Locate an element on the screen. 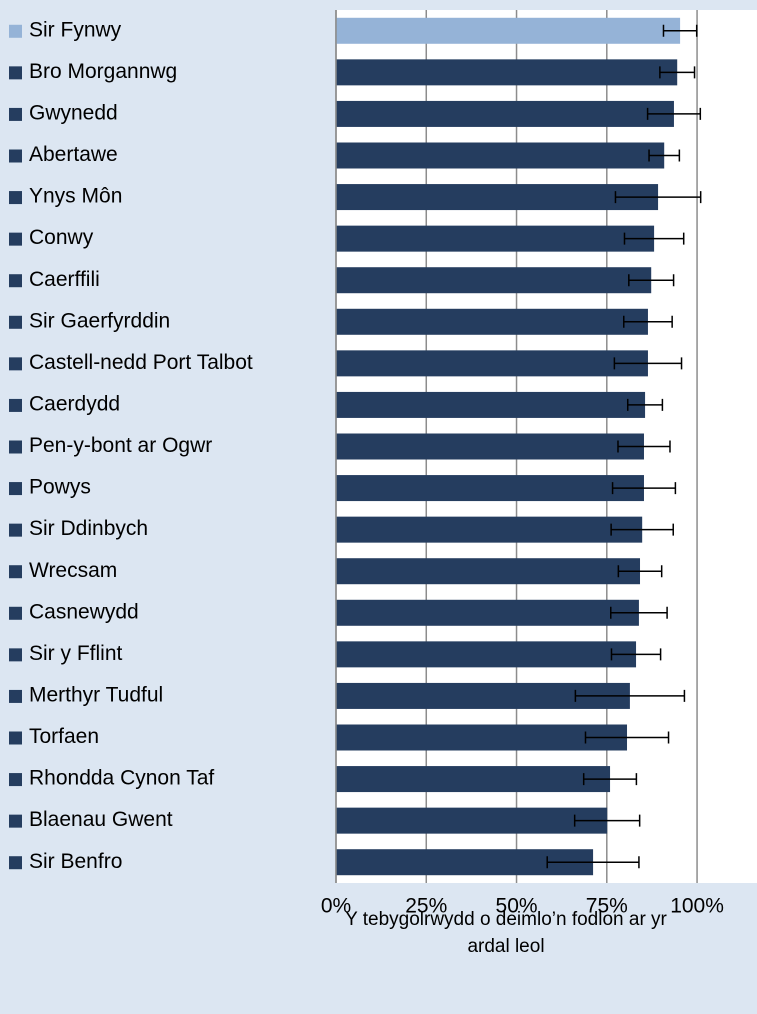 The width and height of the screenshot is (757, 1014). y-tick-label: Caerdydd is located at coordinates (74, 403).